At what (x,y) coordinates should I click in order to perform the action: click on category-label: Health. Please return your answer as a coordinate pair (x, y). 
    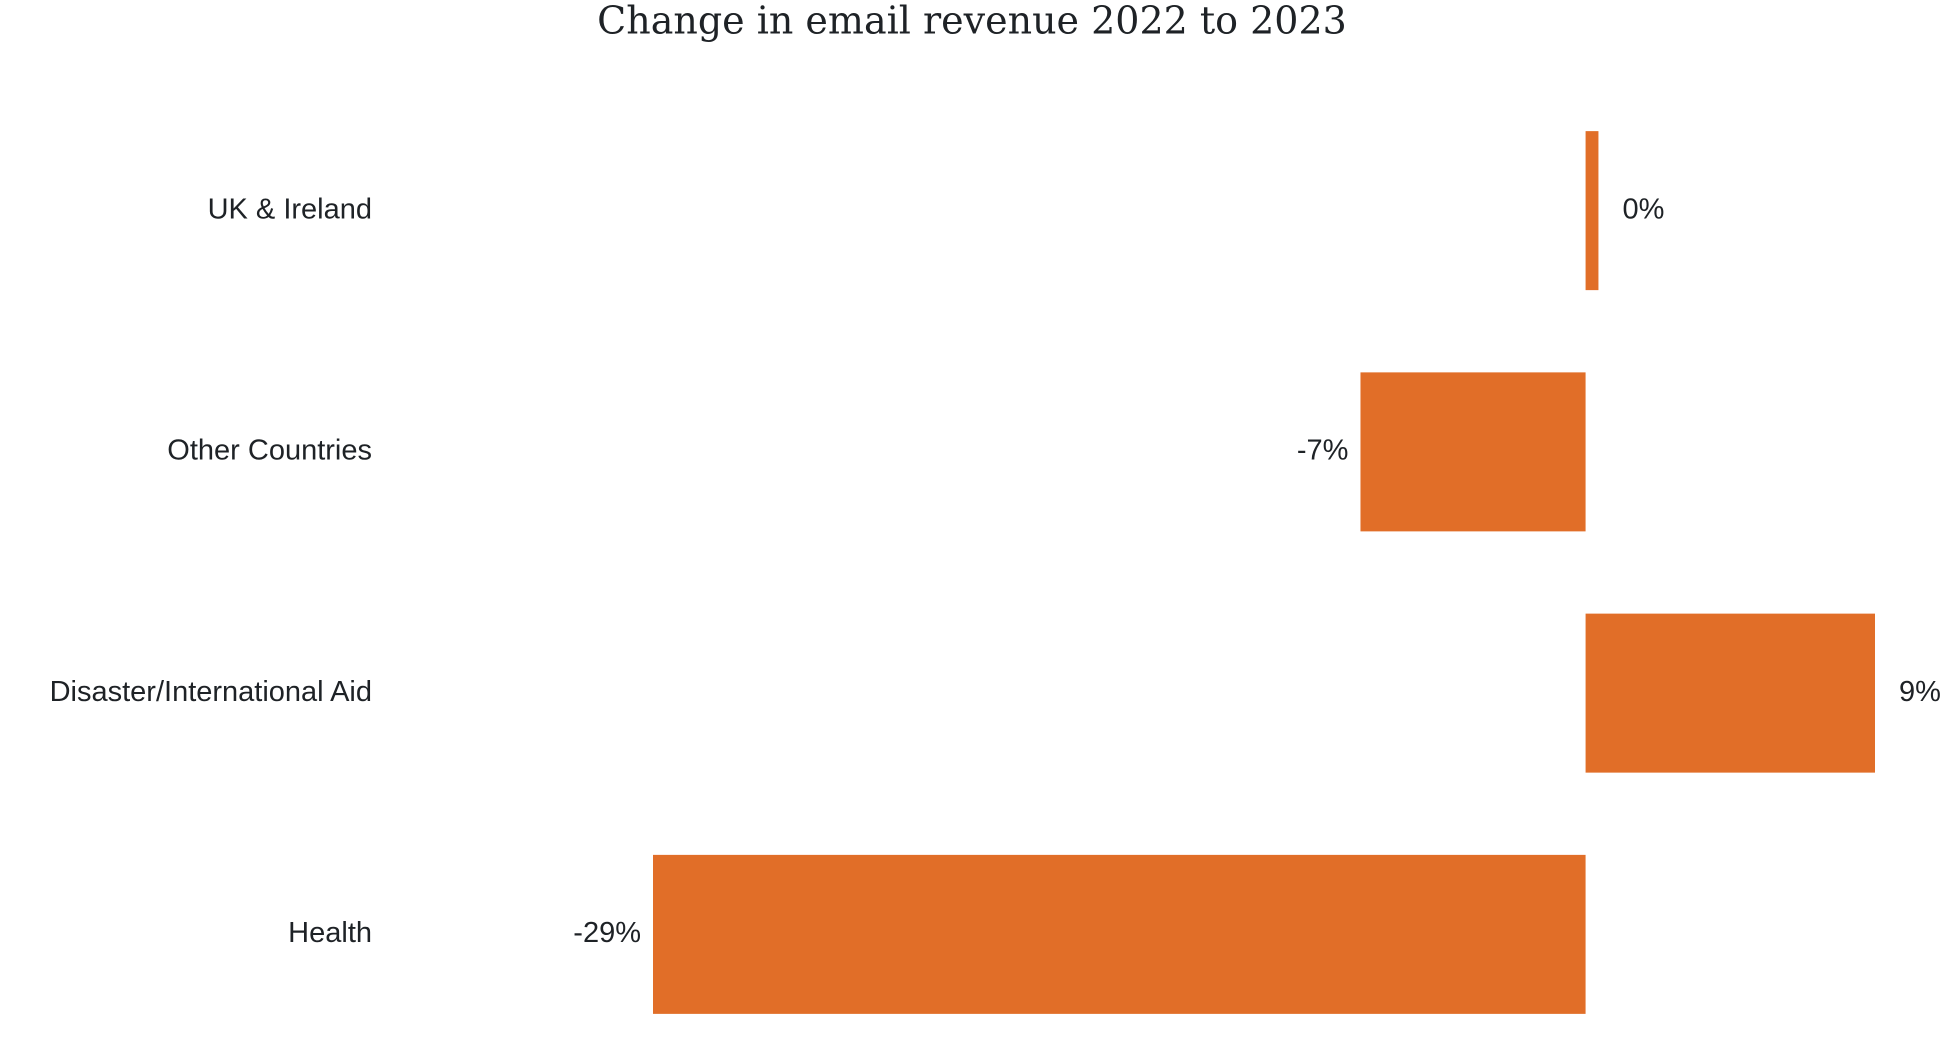
    Looking at the image, I should click on (330, 933).